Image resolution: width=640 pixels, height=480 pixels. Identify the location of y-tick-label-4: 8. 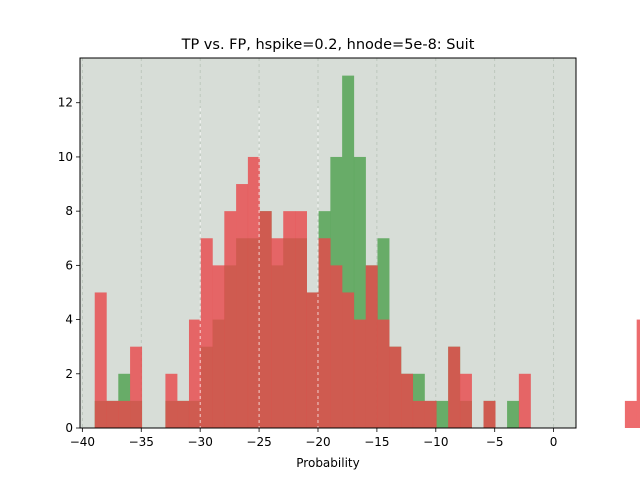
(69, 211).